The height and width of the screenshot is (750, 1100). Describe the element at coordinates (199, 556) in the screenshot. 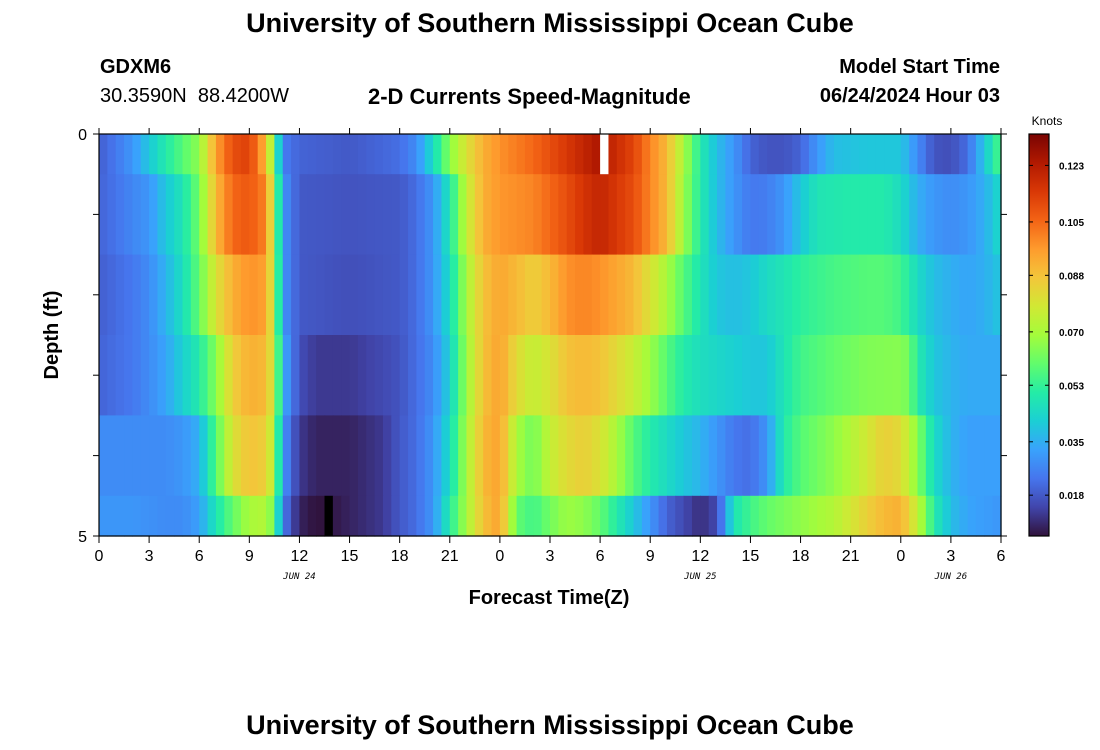

I see `x-tick-label: 6` at that location.